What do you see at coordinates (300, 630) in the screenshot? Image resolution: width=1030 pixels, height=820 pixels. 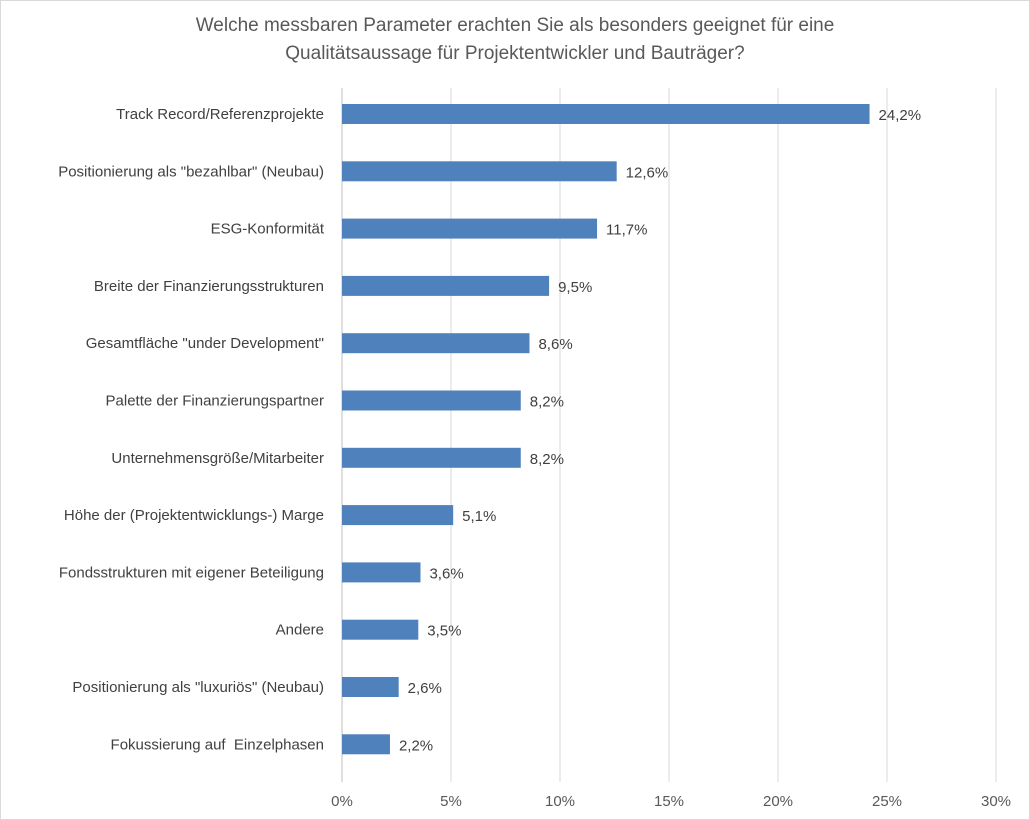 I see `category-label-10: Andere` at bounding box center [300, 630].